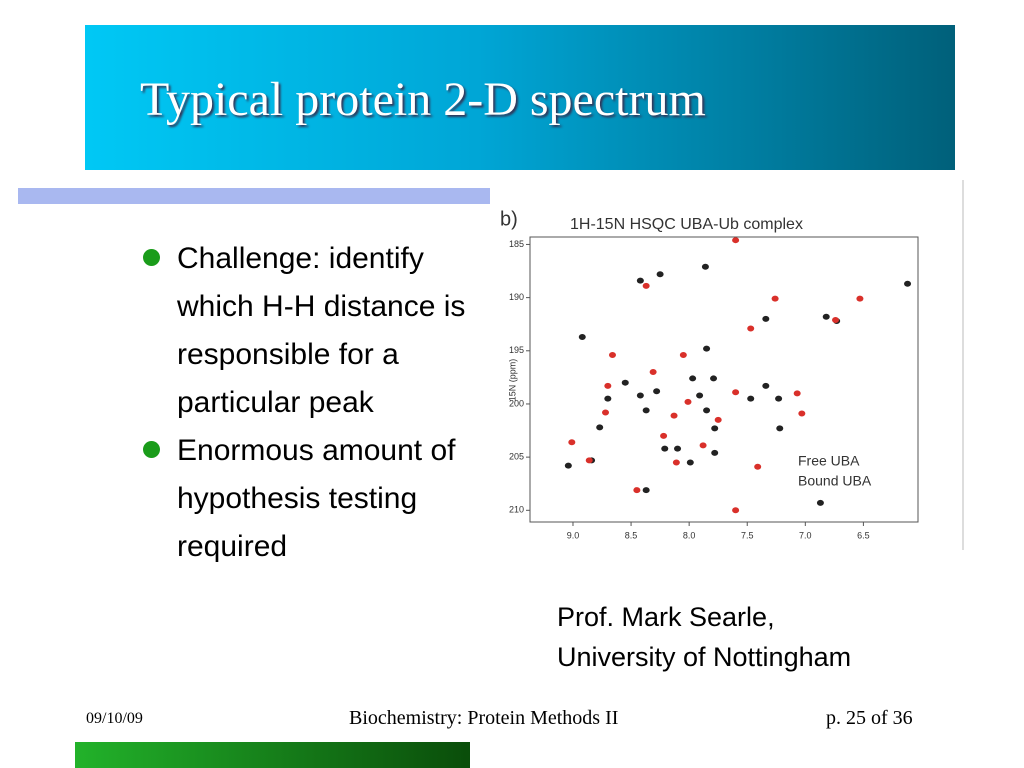 This screenshot has width=1024, height=768. Describe the element at coordinates (423, 99) in the screenshot. I see `slide-title: Typical protein 2-D spectrum` at that location.